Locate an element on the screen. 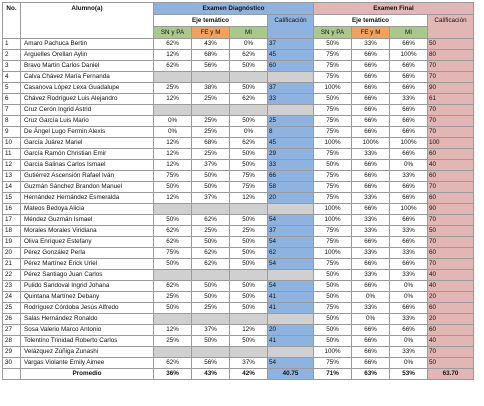  row-no: 27 is located at coordinates (11, 330).